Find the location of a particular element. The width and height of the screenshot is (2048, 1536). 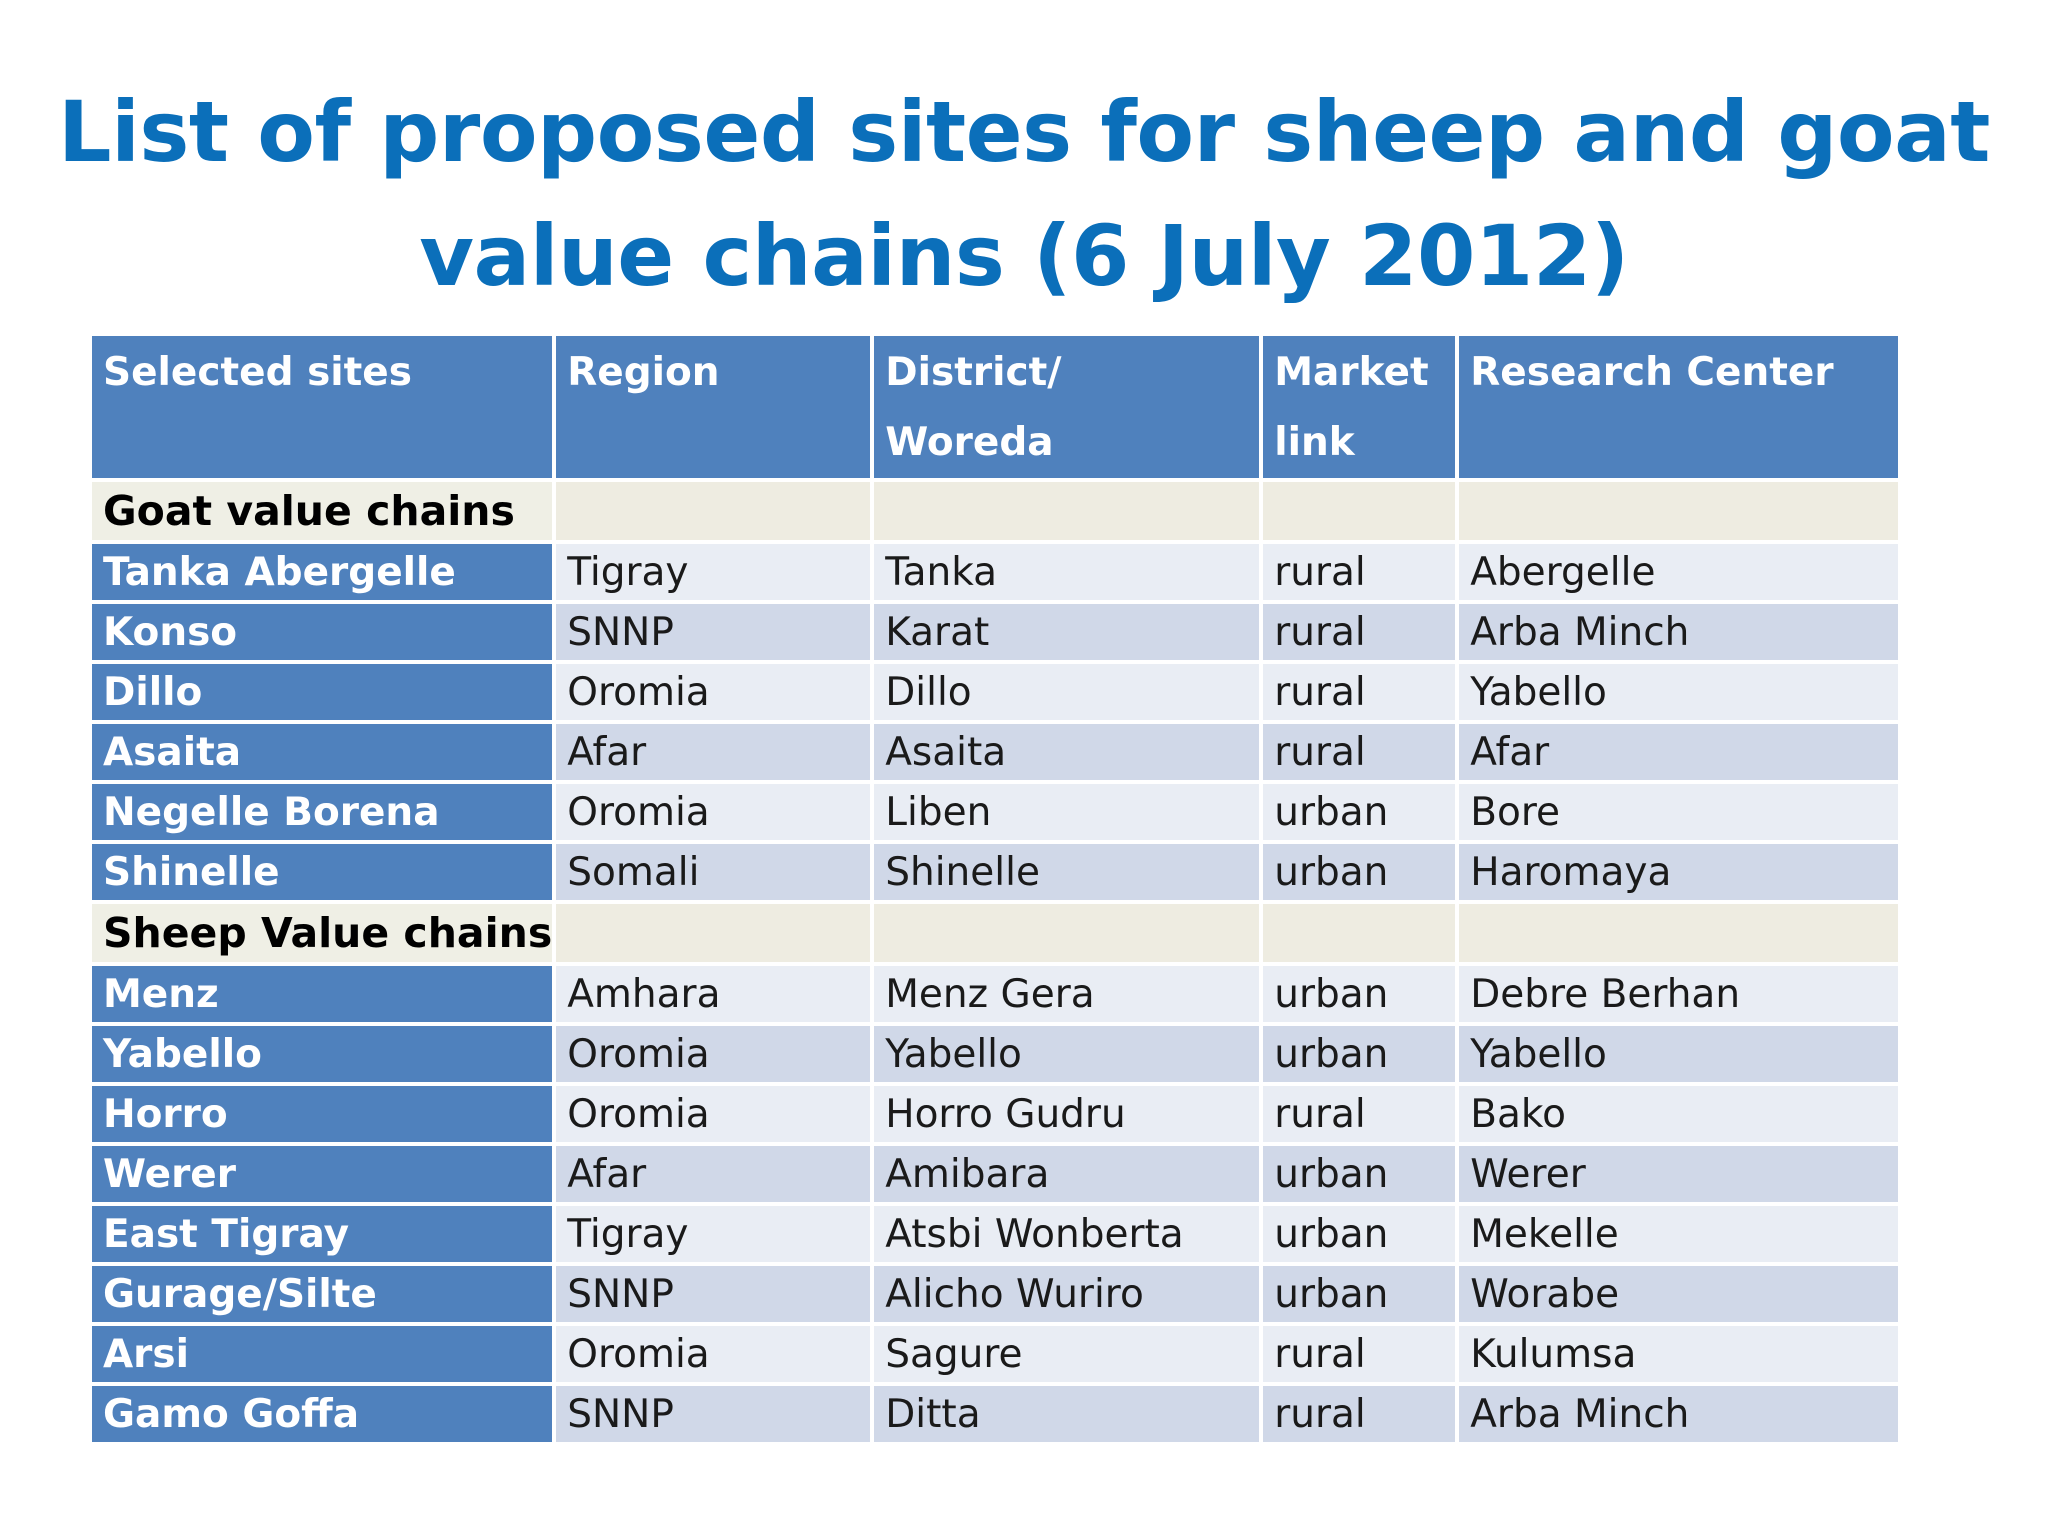

cell-site: Menz is located at coordinates (322, 994).